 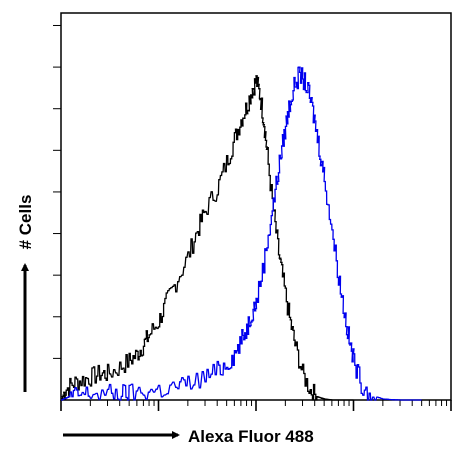 I want to click on y-axis-ticks, so click(x=57, y=191).